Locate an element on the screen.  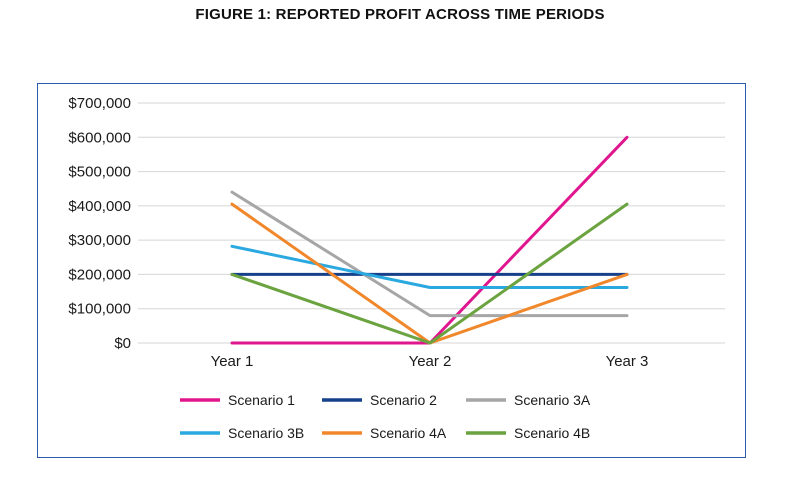
legend-item: Scenario 4A is located at coordinates (384, 433).